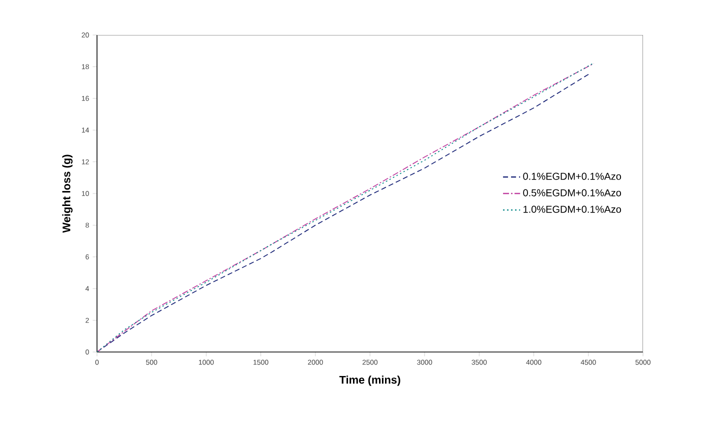 This screenshot has height=444, width=707. Describe the element at coordinates (572, 176) in the screenshot. I see `legend-label: 0.1%EGDM+0.1%Azo` at that location.